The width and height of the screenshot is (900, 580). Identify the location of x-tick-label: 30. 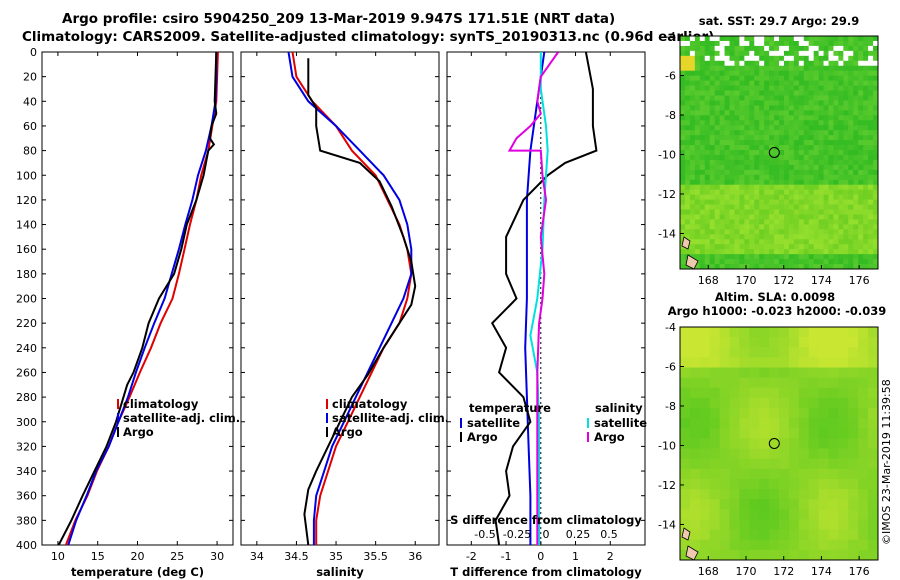
(217, 556).